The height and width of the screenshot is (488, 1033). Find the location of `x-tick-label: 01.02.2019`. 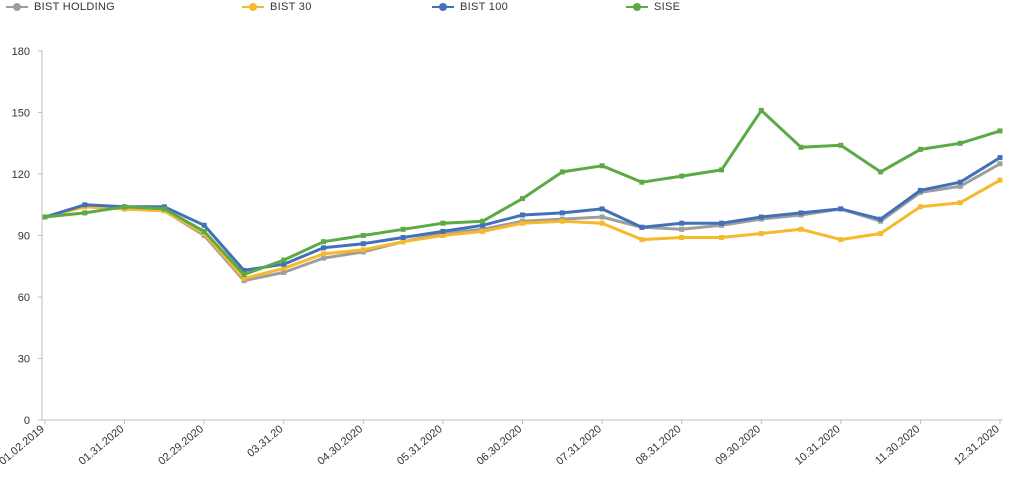

x-tick-label: 01.02.2019 is located at coordinates (23, 445).